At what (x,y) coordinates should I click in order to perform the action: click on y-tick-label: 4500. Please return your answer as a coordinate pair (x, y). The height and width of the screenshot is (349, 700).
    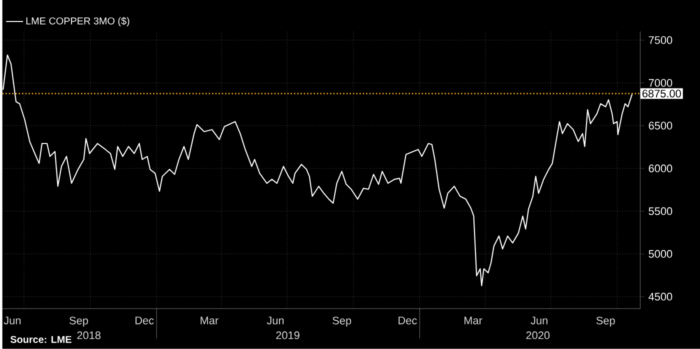
    Looking at the image, I should click on (660, 296).